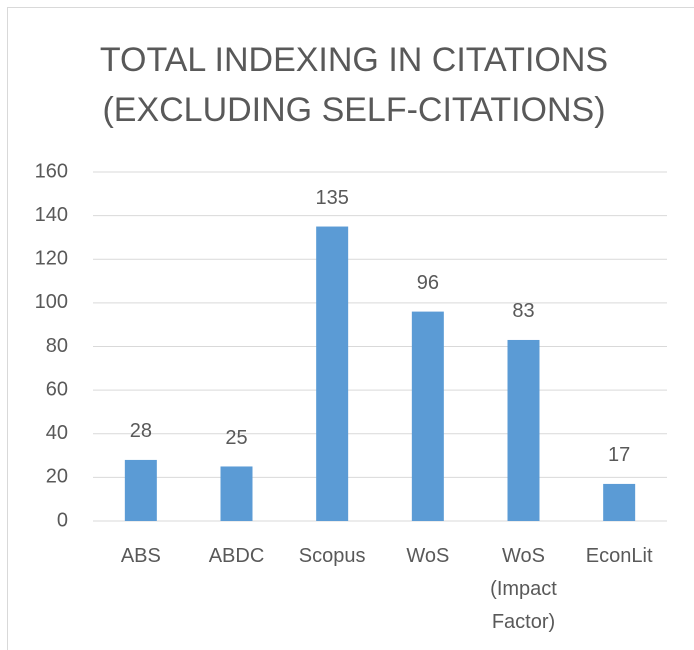 Image resolution: width=694 pixels, height=650 pixels. I want to click on data-label: 17, so click(619, 455).